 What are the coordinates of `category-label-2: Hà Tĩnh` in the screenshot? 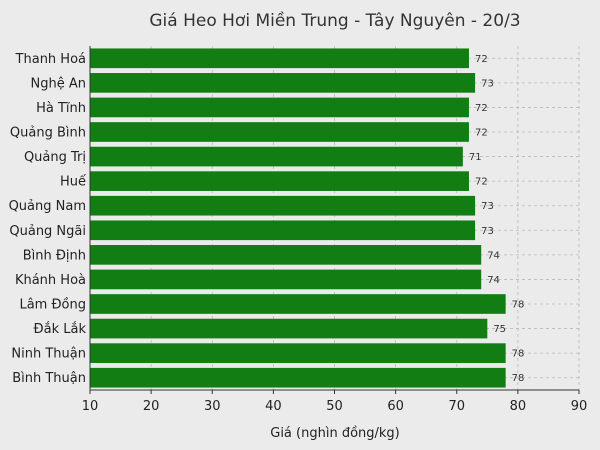 It's located at (61, 108).